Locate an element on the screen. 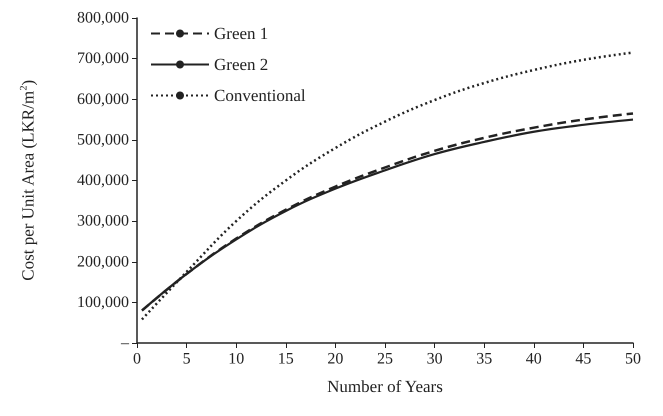 The width and height of the screenshot is (663, 416). x-tick-label: 10 is located at coordinates (236, 359).